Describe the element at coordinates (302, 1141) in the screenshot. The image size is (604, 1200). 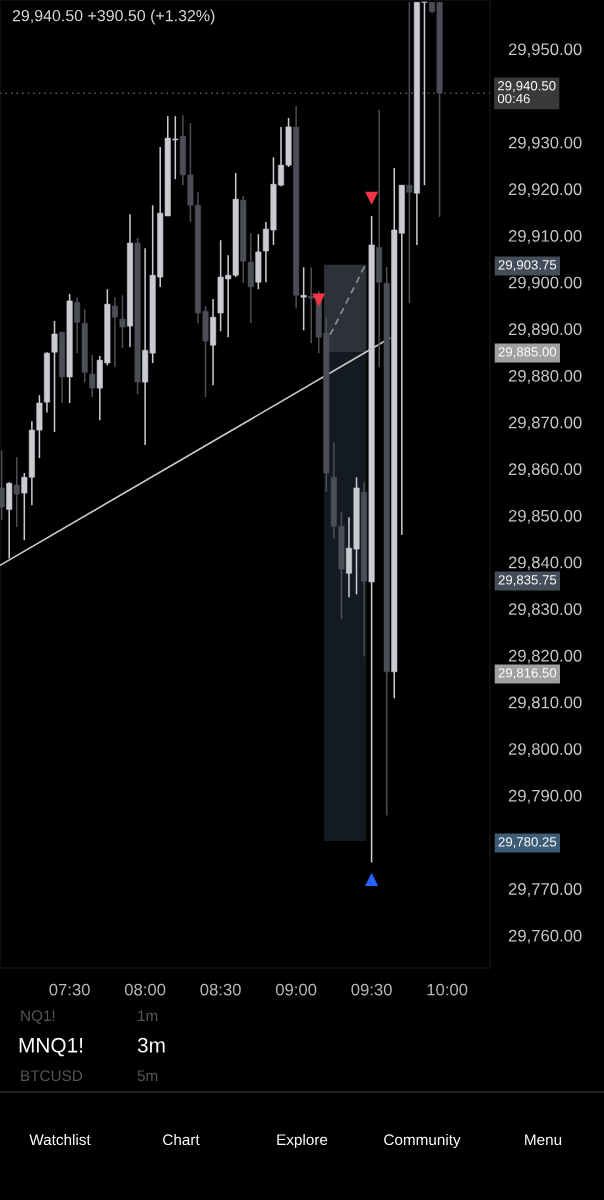
I see `text: Explore` at that location.